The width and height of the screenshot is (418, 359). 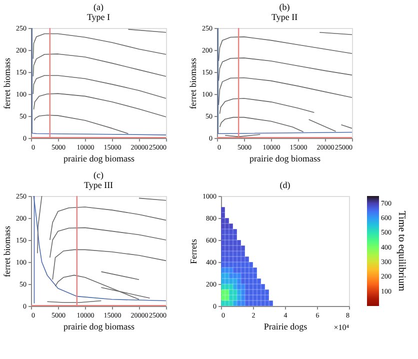 I want to click on chart-title: (d), so click(x=285, y=185).